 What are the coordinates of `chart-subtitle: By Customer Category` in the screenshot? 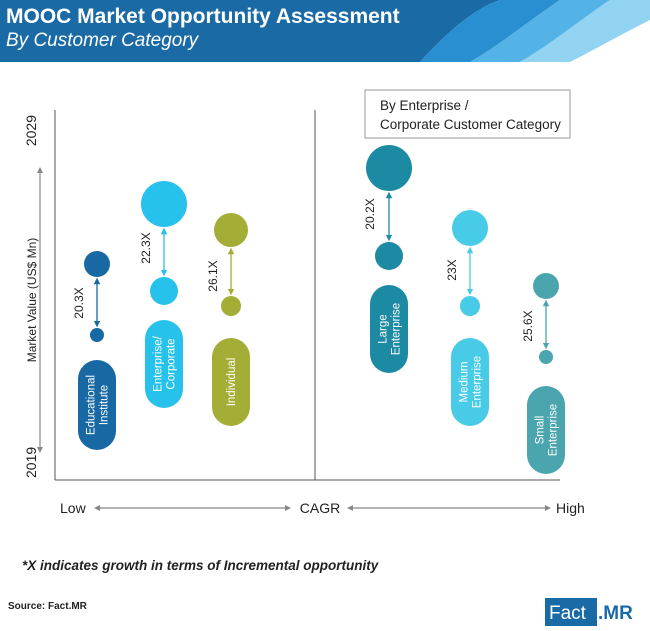 It's located at (102, 40).